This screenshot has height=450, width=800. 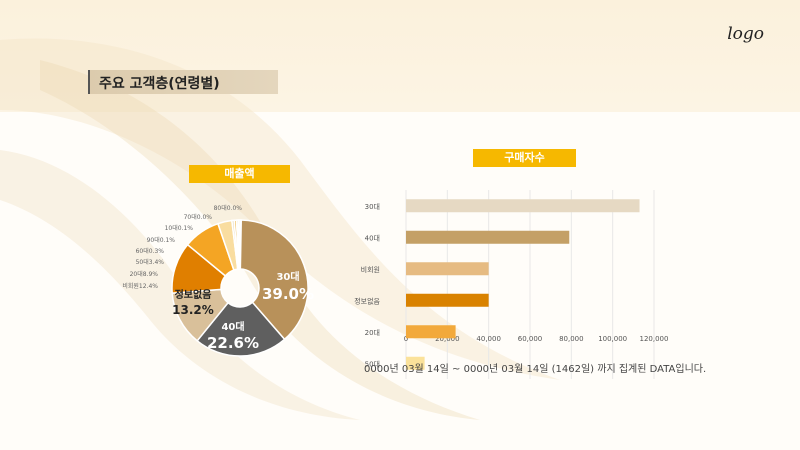 I want to click on pie-small-label: 10대0.1%, so click(x=179, y=228).